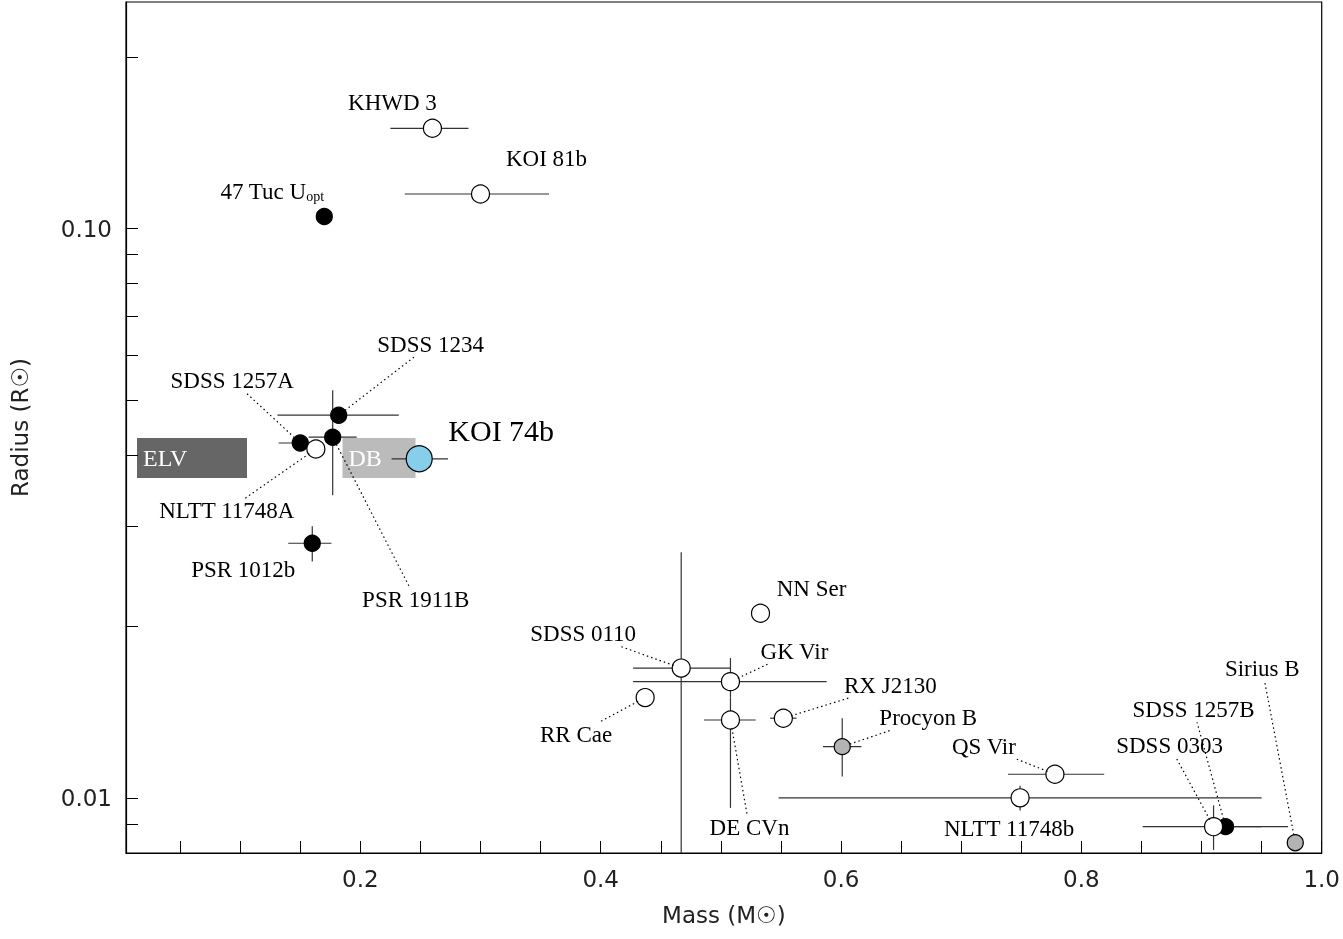 The image size is (1343, 939). What do you see at coordinates (86, 797) in the screenshot?
I see `y-tick-label: 0.01` at bounding box center [86, 797].